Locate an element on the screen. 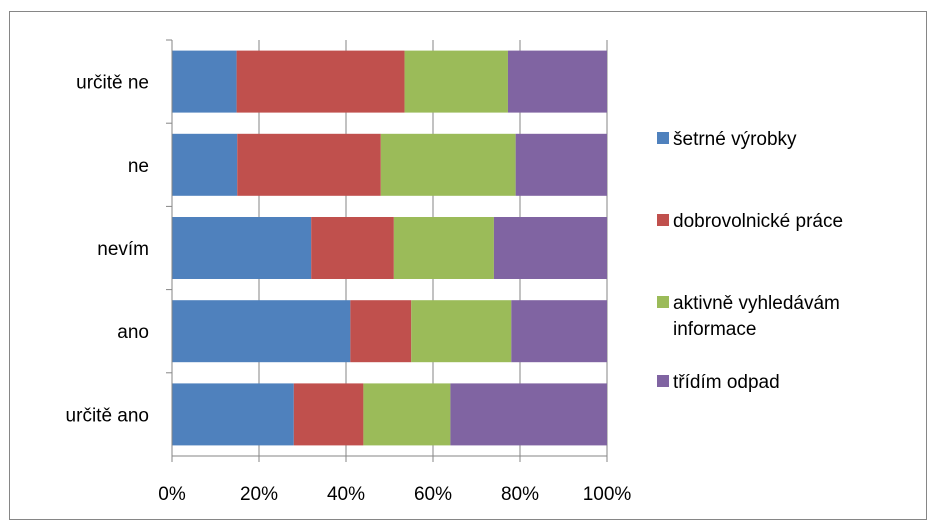 The image size is (939, 531). x-tick-label: 100% is located at coordinates (607, 494).